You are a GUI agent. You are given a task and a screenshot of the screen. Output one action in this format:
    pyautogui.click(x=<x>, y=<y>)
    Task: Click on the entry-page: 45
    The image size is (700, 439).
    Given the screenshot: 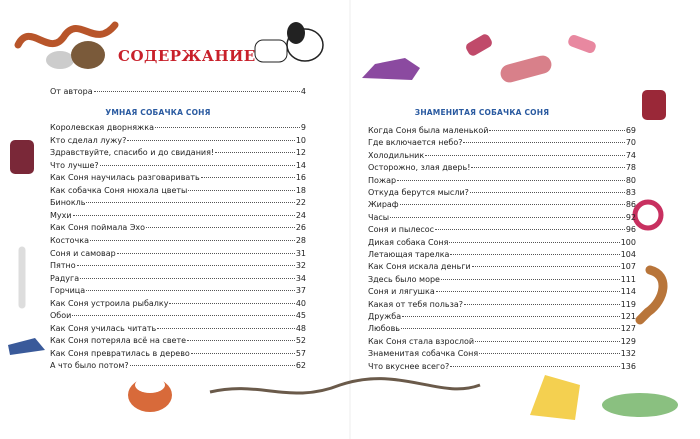 What is the action you would take?
    pyautogui.click(x=300, y=316)
    